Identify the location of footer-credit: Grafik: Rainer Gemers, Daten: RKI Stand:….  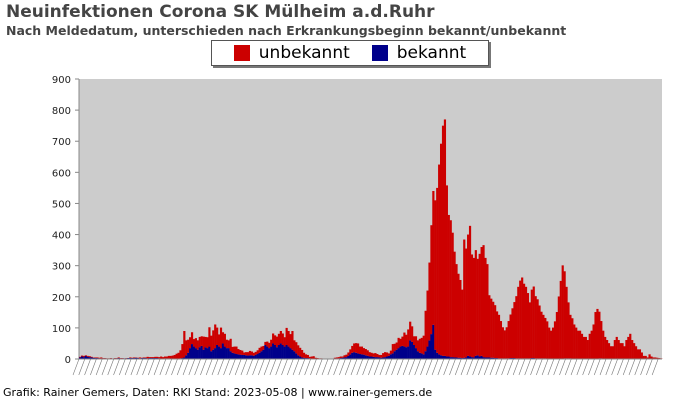
(218, 392).